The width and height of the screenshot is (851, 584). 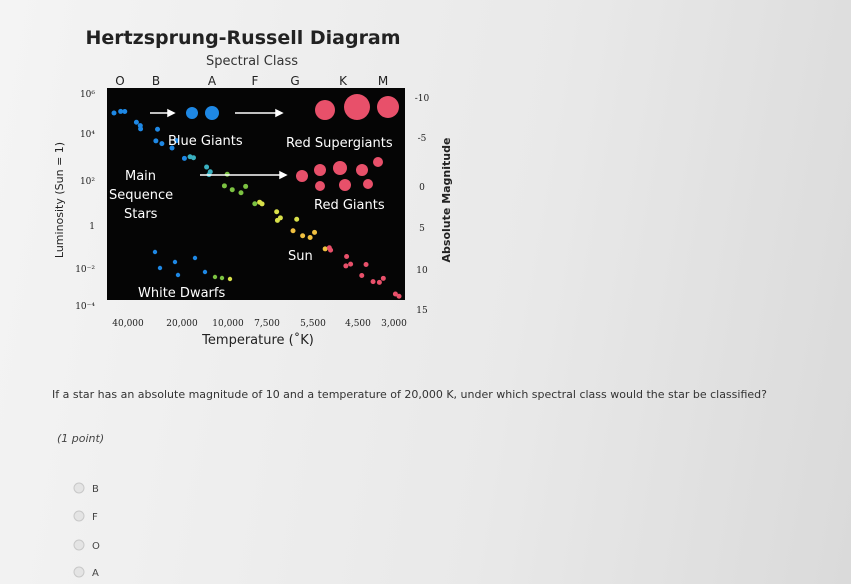 What do you see at coordinates (87, 95) in the screenshot?
I see `left-tick-label: 10⁶` at bounding box center [87, 95].